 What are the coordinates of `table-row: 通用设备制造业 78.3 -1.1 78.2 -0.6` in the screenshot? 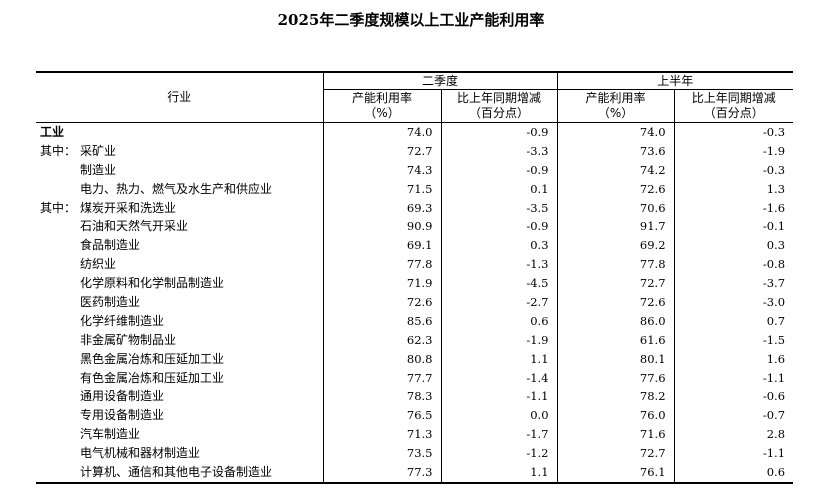 It's located at (415, 397).